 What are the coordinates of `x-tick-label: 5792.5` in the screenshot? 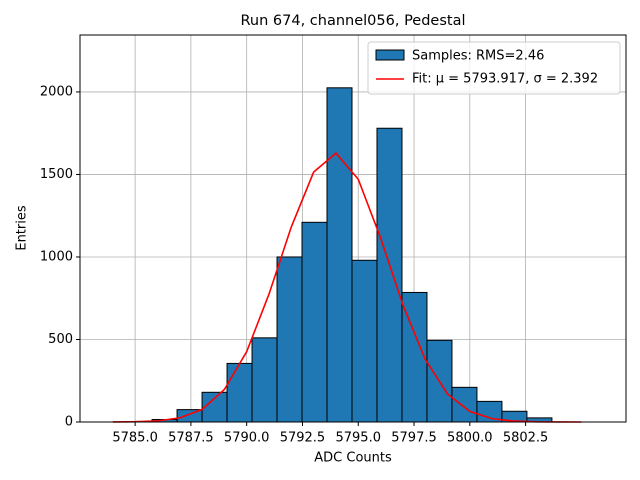 It's located at (303, 438).